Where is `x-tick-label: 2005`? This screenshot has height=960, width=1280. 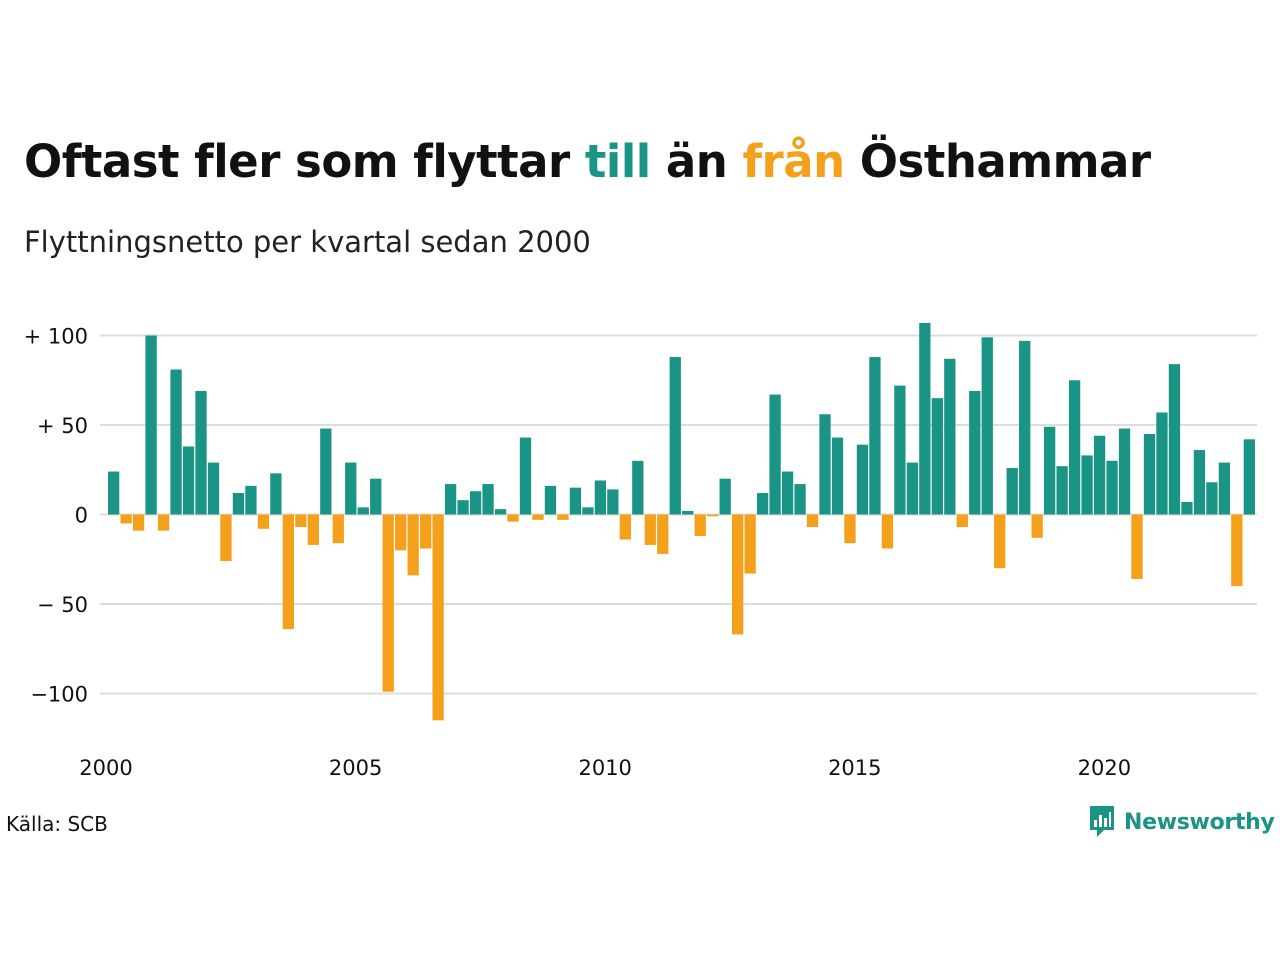
x-tick-label: 2005 is located at coordinates (355, 768).